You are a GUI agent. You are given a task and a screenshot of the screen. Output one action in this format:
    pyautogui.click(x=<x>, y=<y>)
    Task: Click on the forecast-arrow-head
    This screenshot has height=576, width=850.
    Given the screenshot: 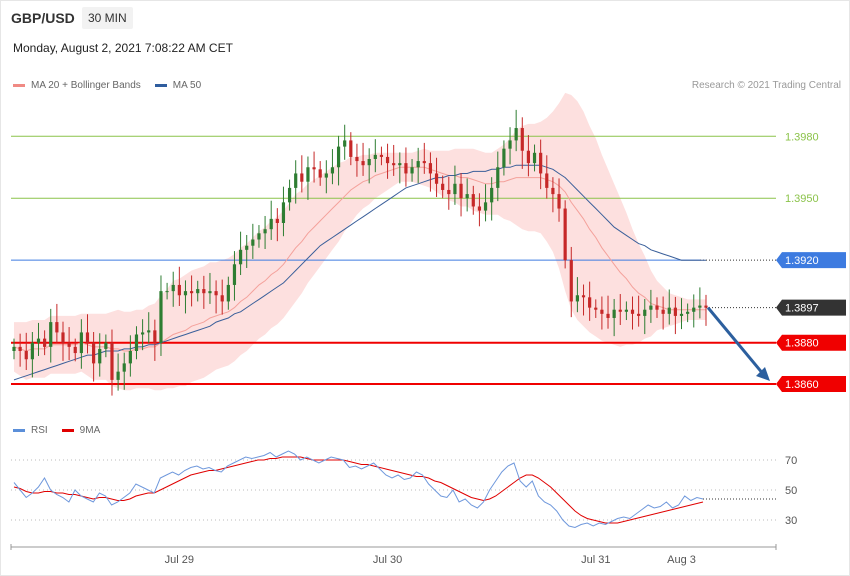 What is the action you would take?
    pyautogui.click(x=763, y=374)
    